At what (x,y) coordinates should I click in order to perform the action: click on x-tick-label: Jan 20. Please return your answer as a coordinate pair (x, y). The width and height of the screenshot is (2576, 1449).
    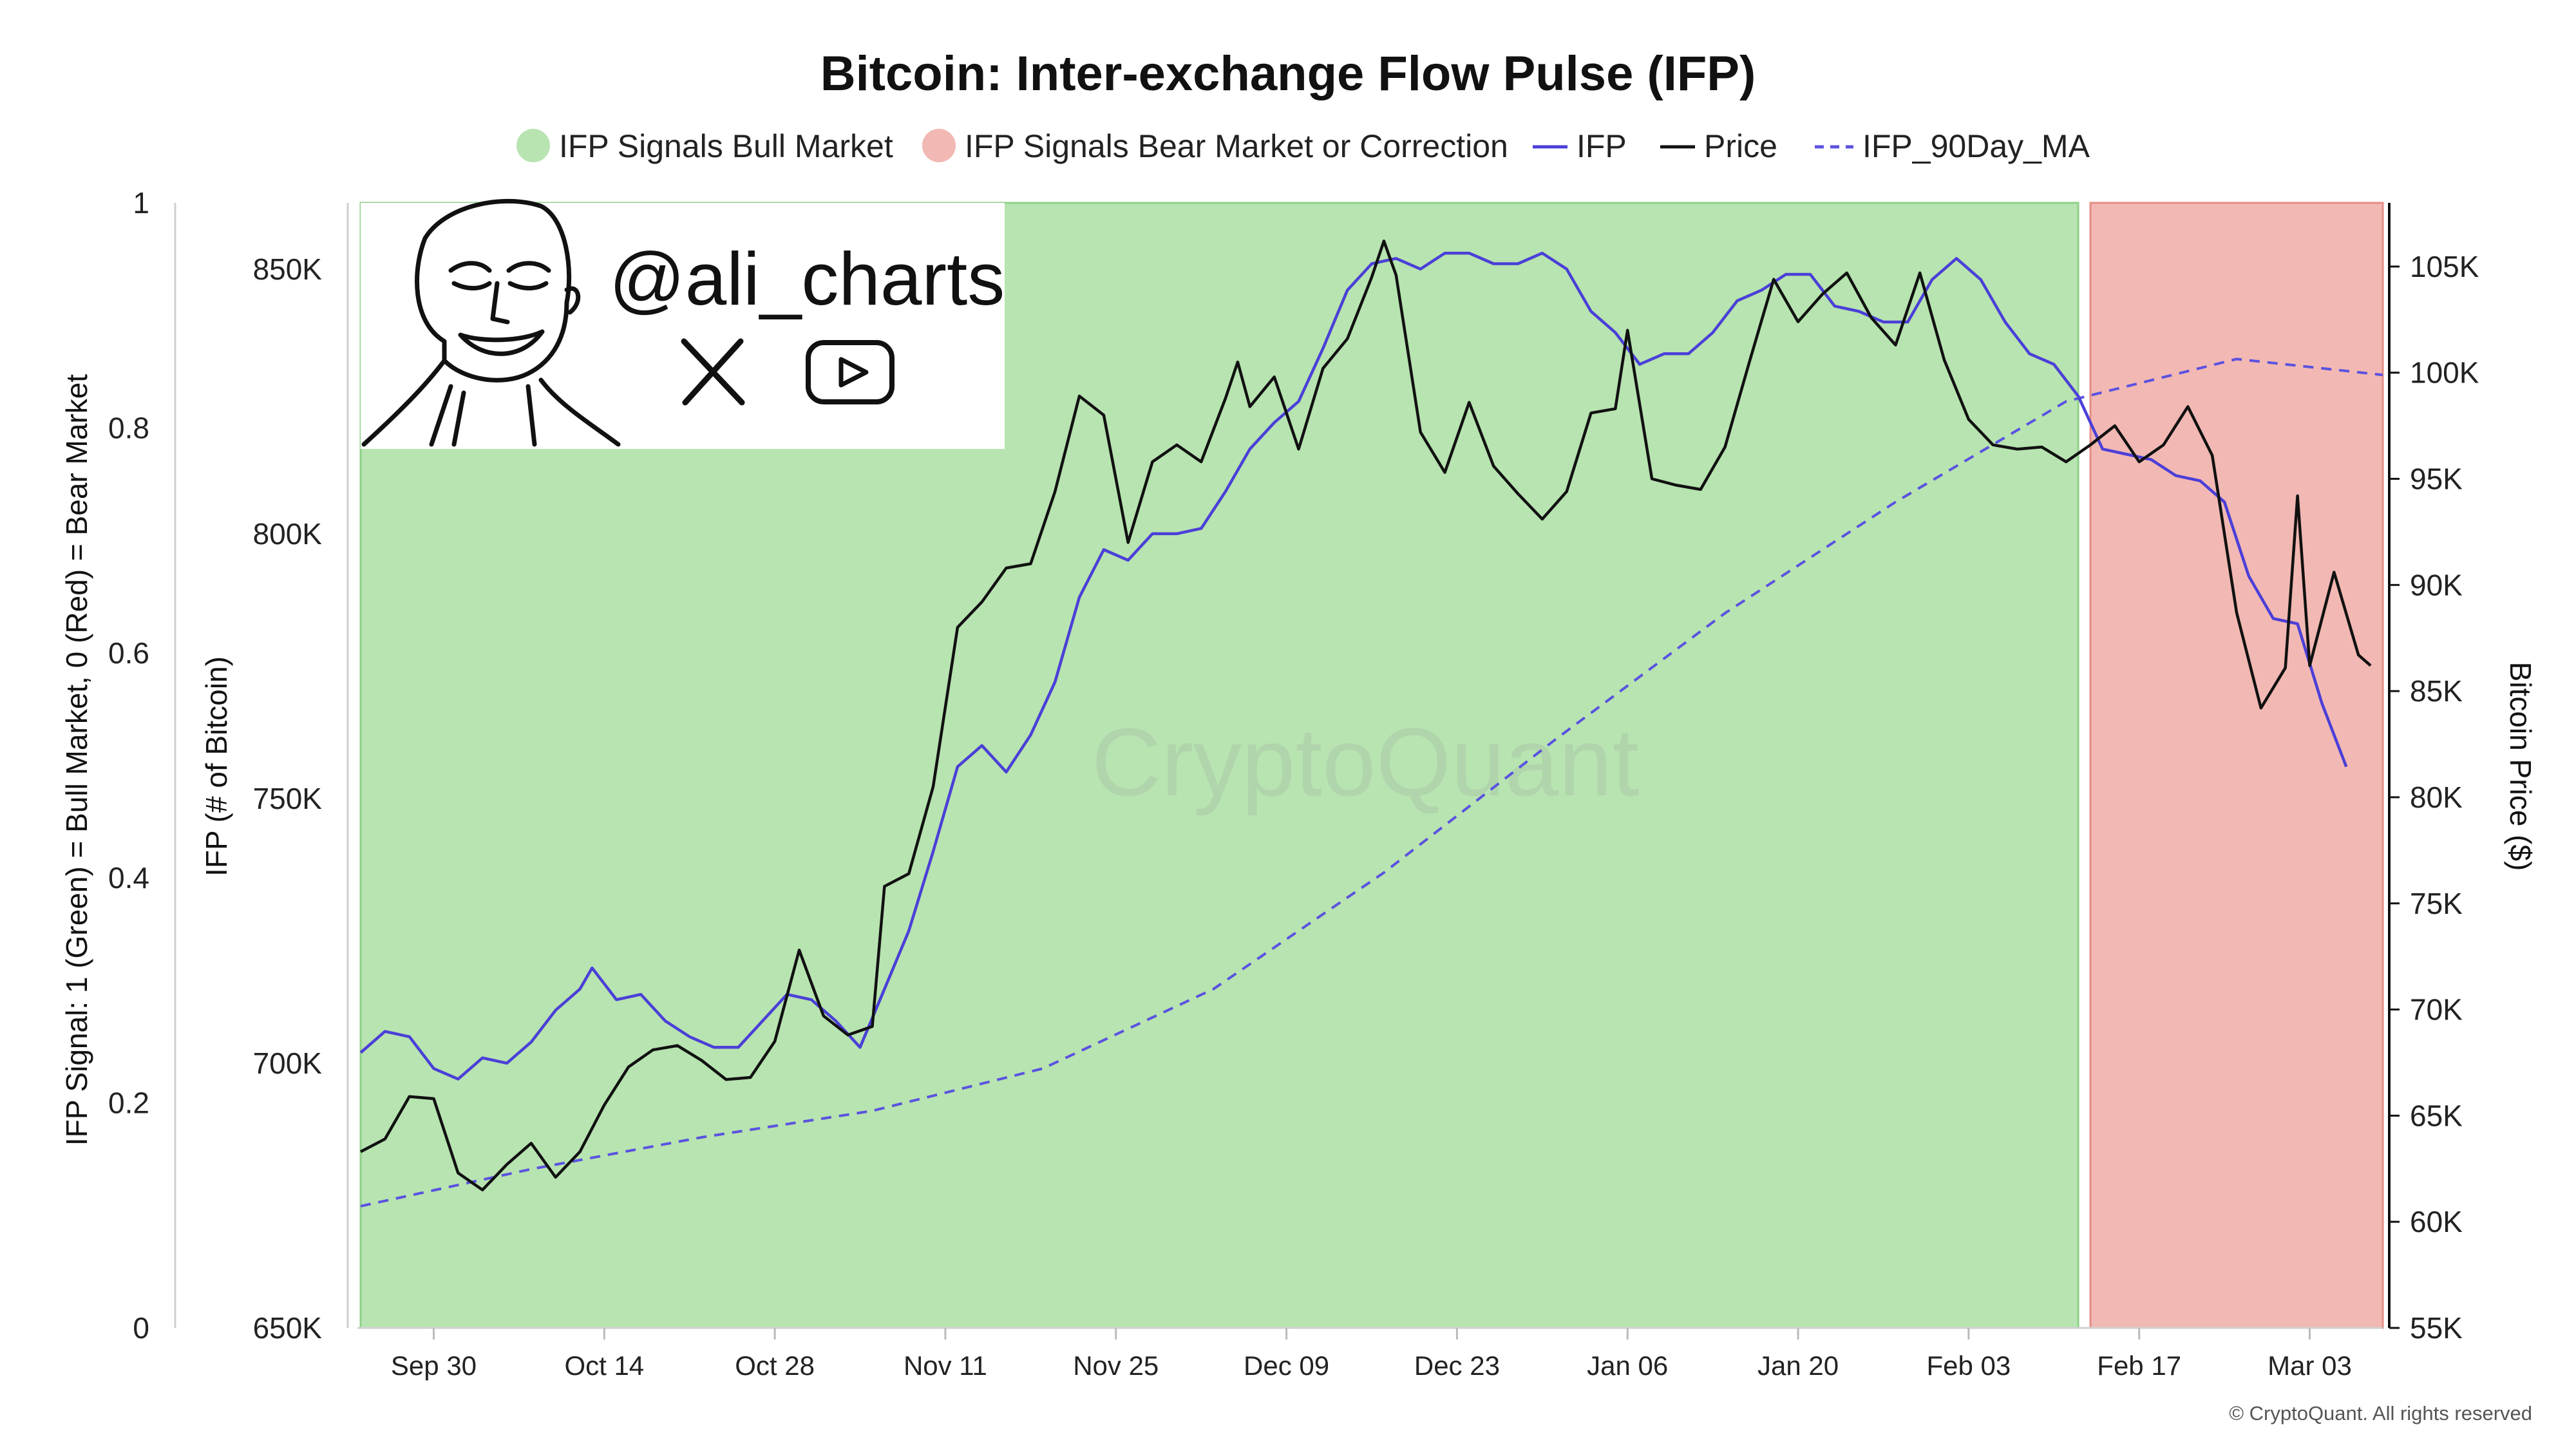
    Looking at the image, I should click on (1798, 1366).